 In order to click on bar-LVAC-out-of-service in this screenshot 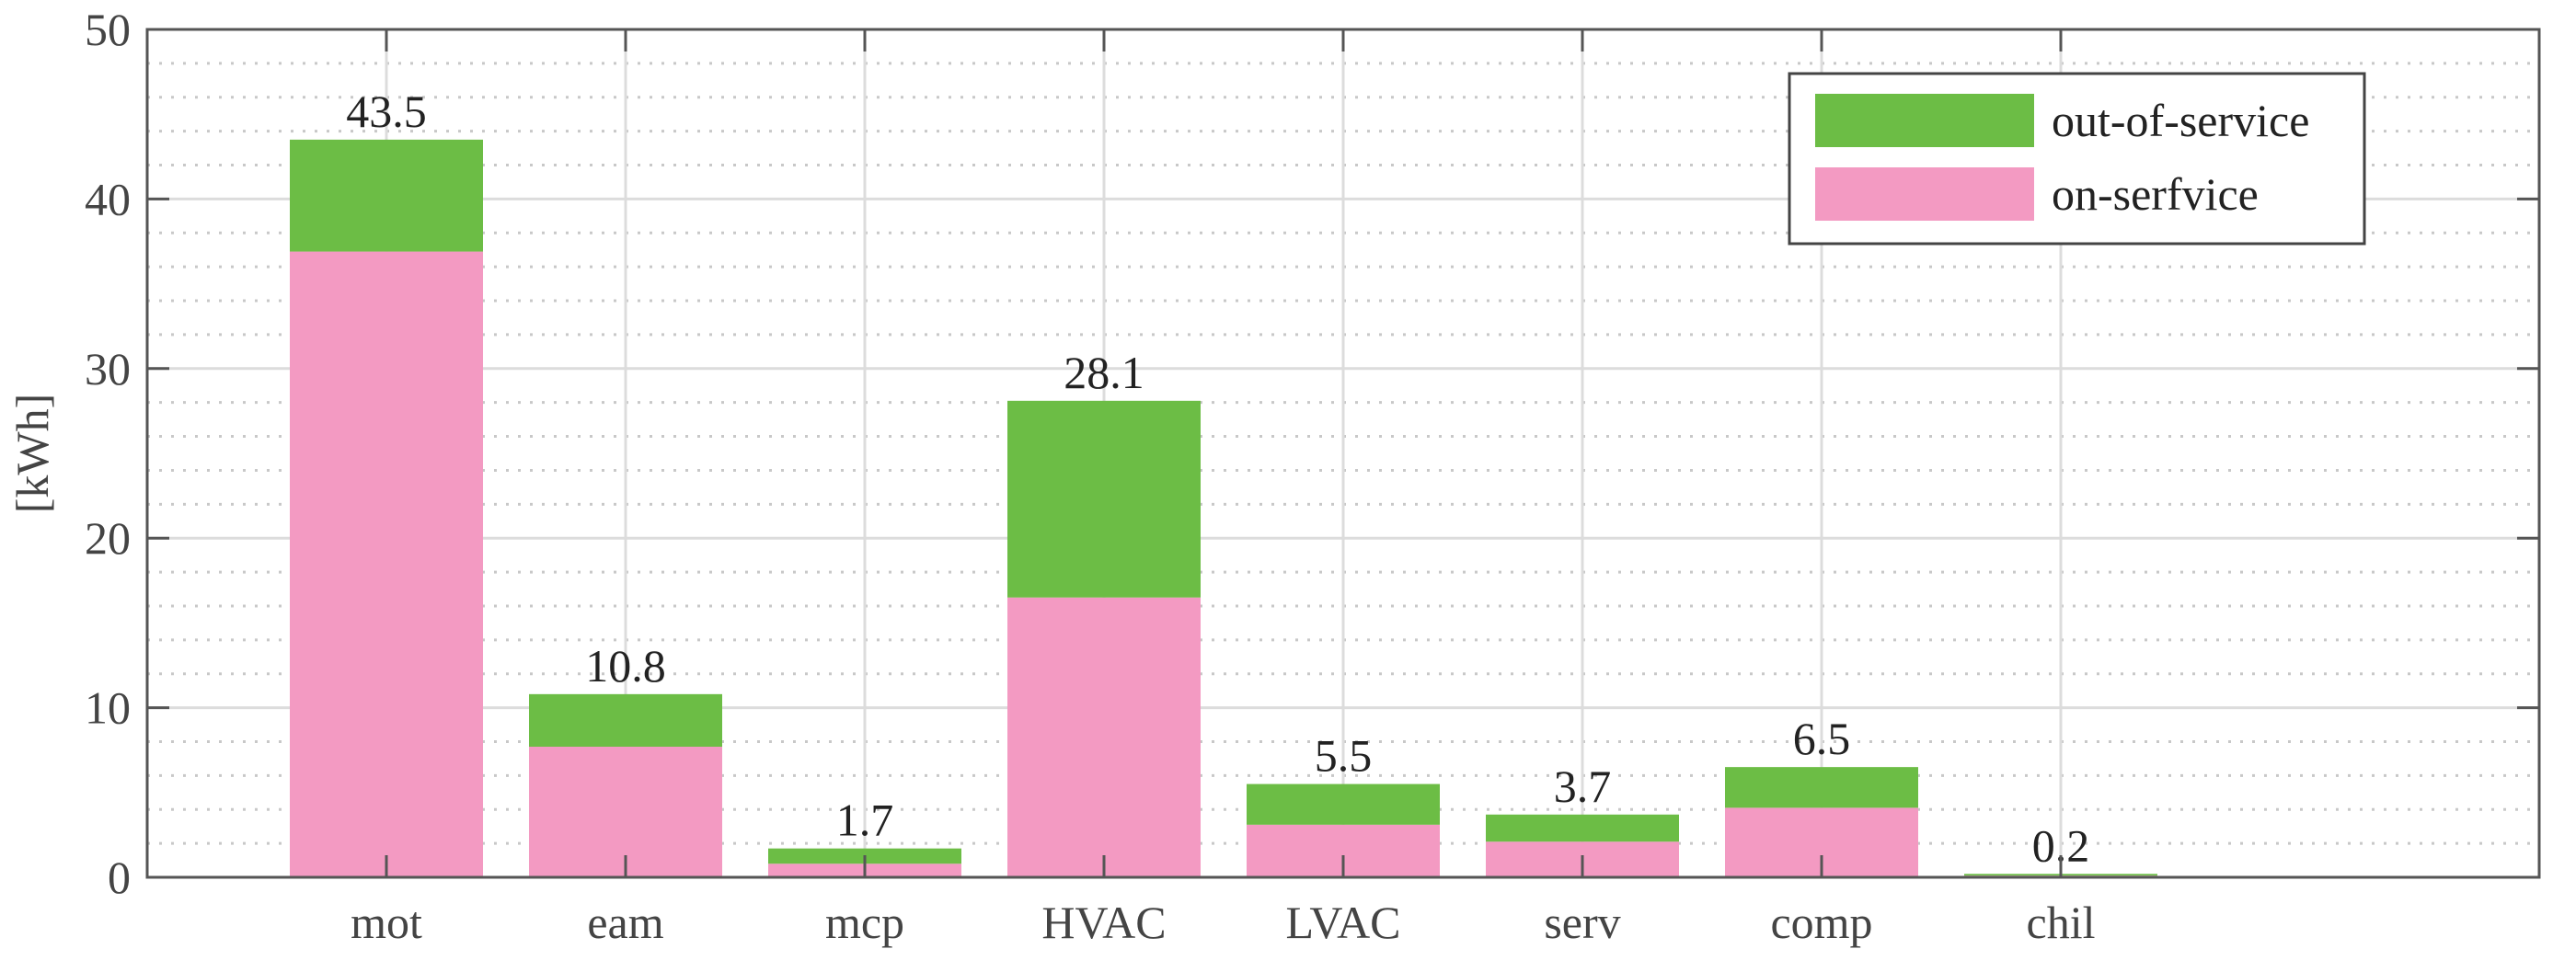, I will do `click(1343, 804)`.